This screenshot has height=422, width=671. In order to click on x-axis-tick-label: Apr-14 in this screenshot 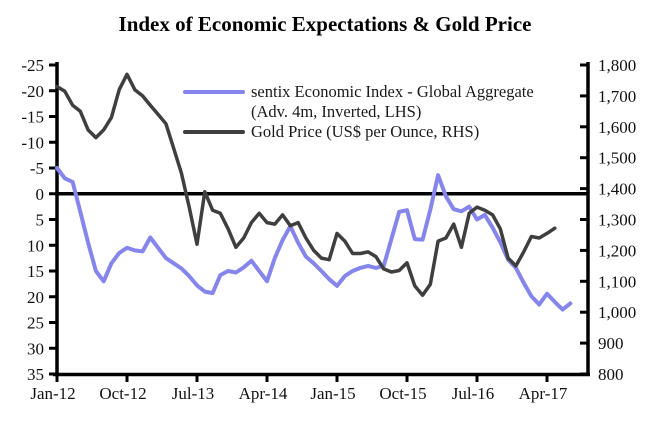, I will do `click(263, 393)`.